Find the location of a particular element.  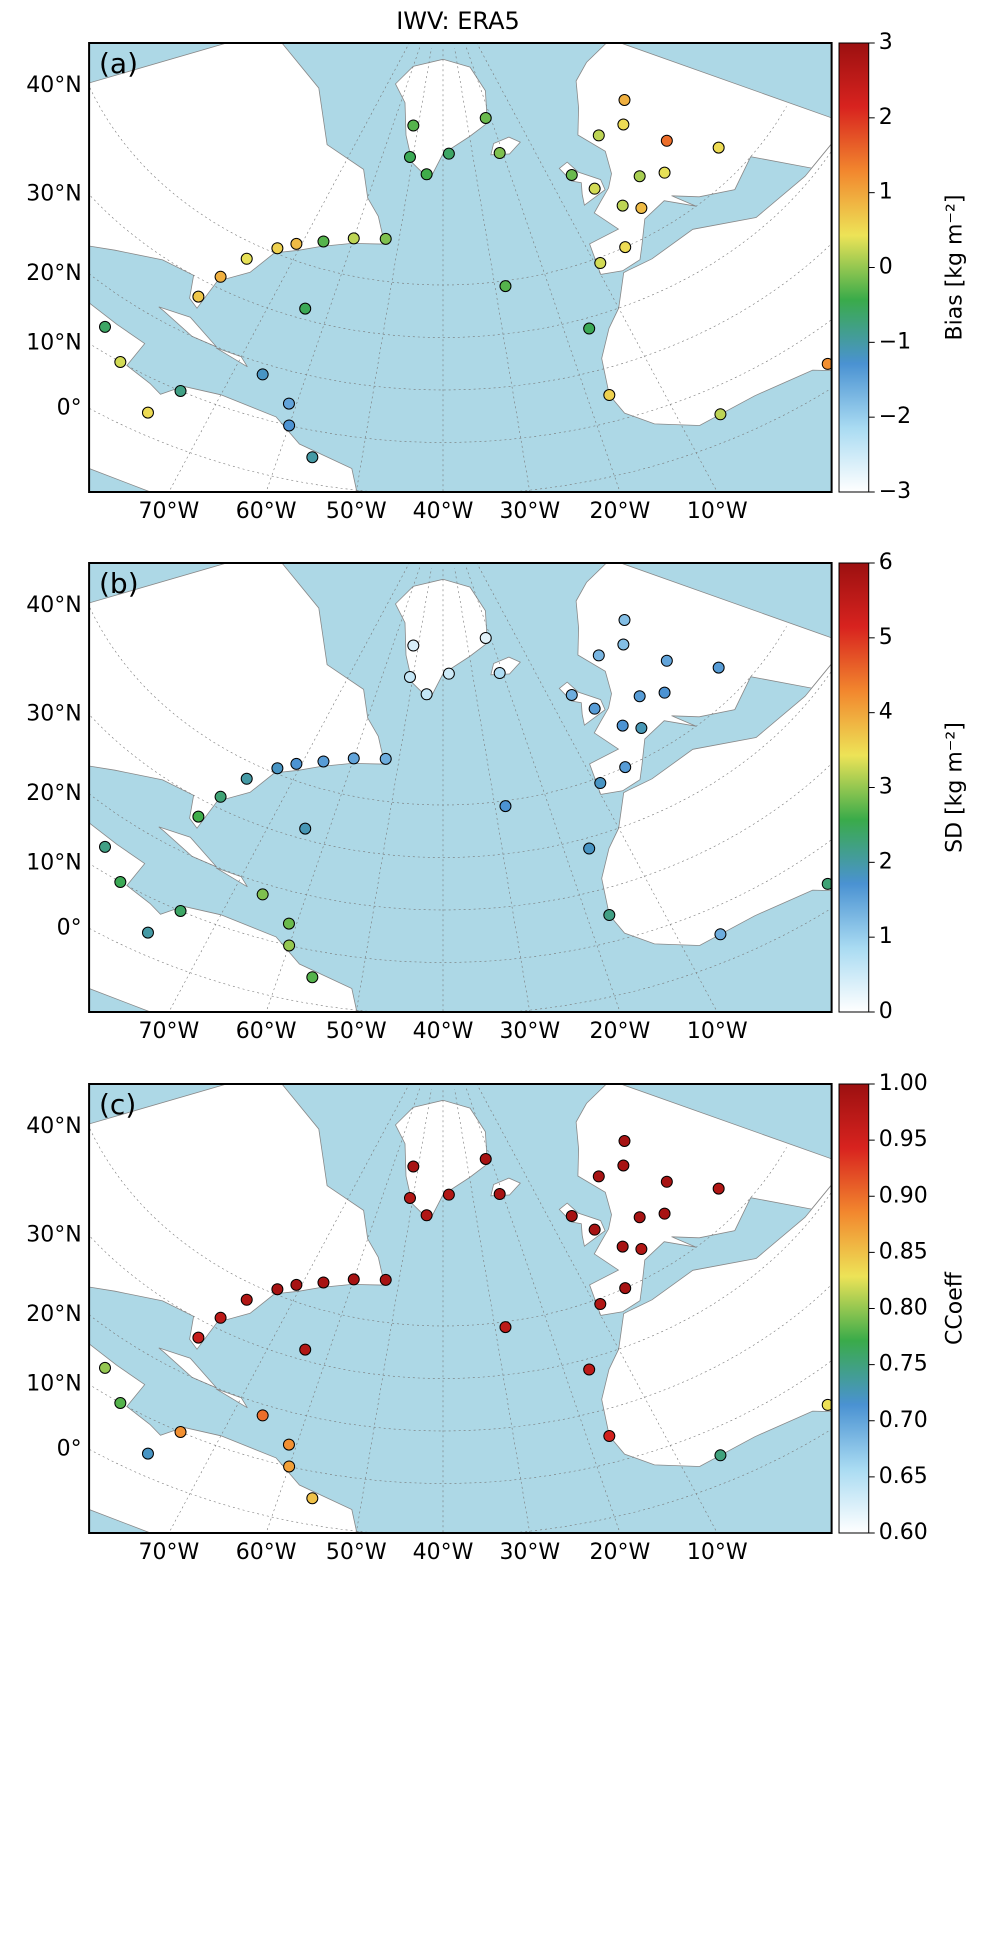

colorbar-tick-label: 2 is located at coordinates (886, 117).